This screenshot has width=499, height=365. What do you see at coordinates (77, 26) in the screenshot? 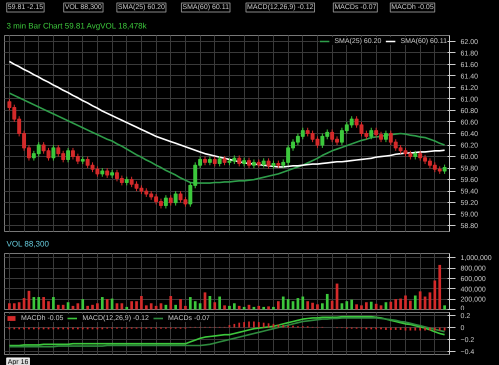
I see `chart-title: 3 min Bar Chart 59.81 AvgVOL 18,478k` at bounding box center [77, 26].